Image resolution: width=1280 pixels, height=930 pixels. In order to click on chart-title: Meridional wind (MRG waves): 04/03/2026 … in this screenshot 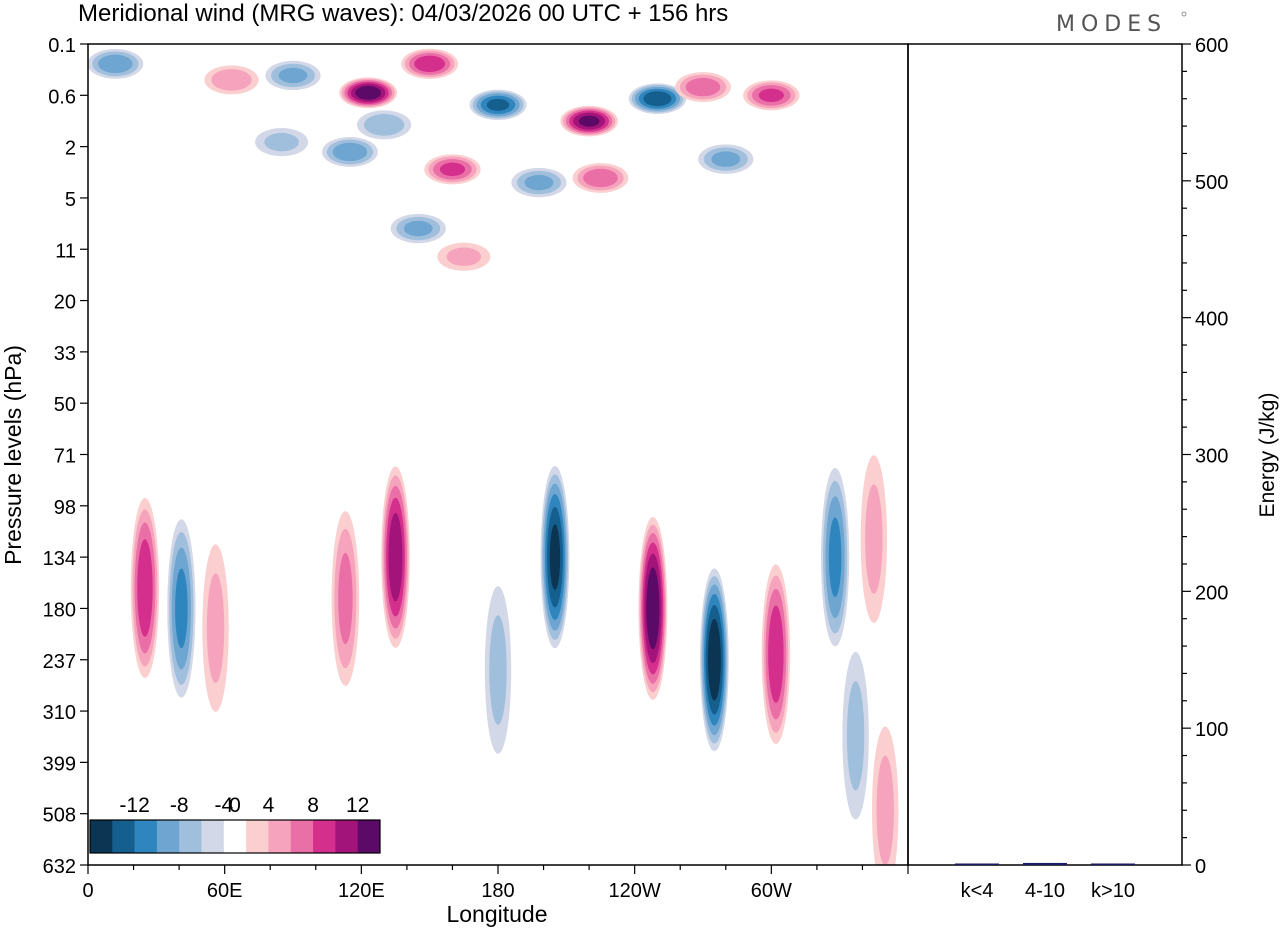, I will do `click(403, 13)`.